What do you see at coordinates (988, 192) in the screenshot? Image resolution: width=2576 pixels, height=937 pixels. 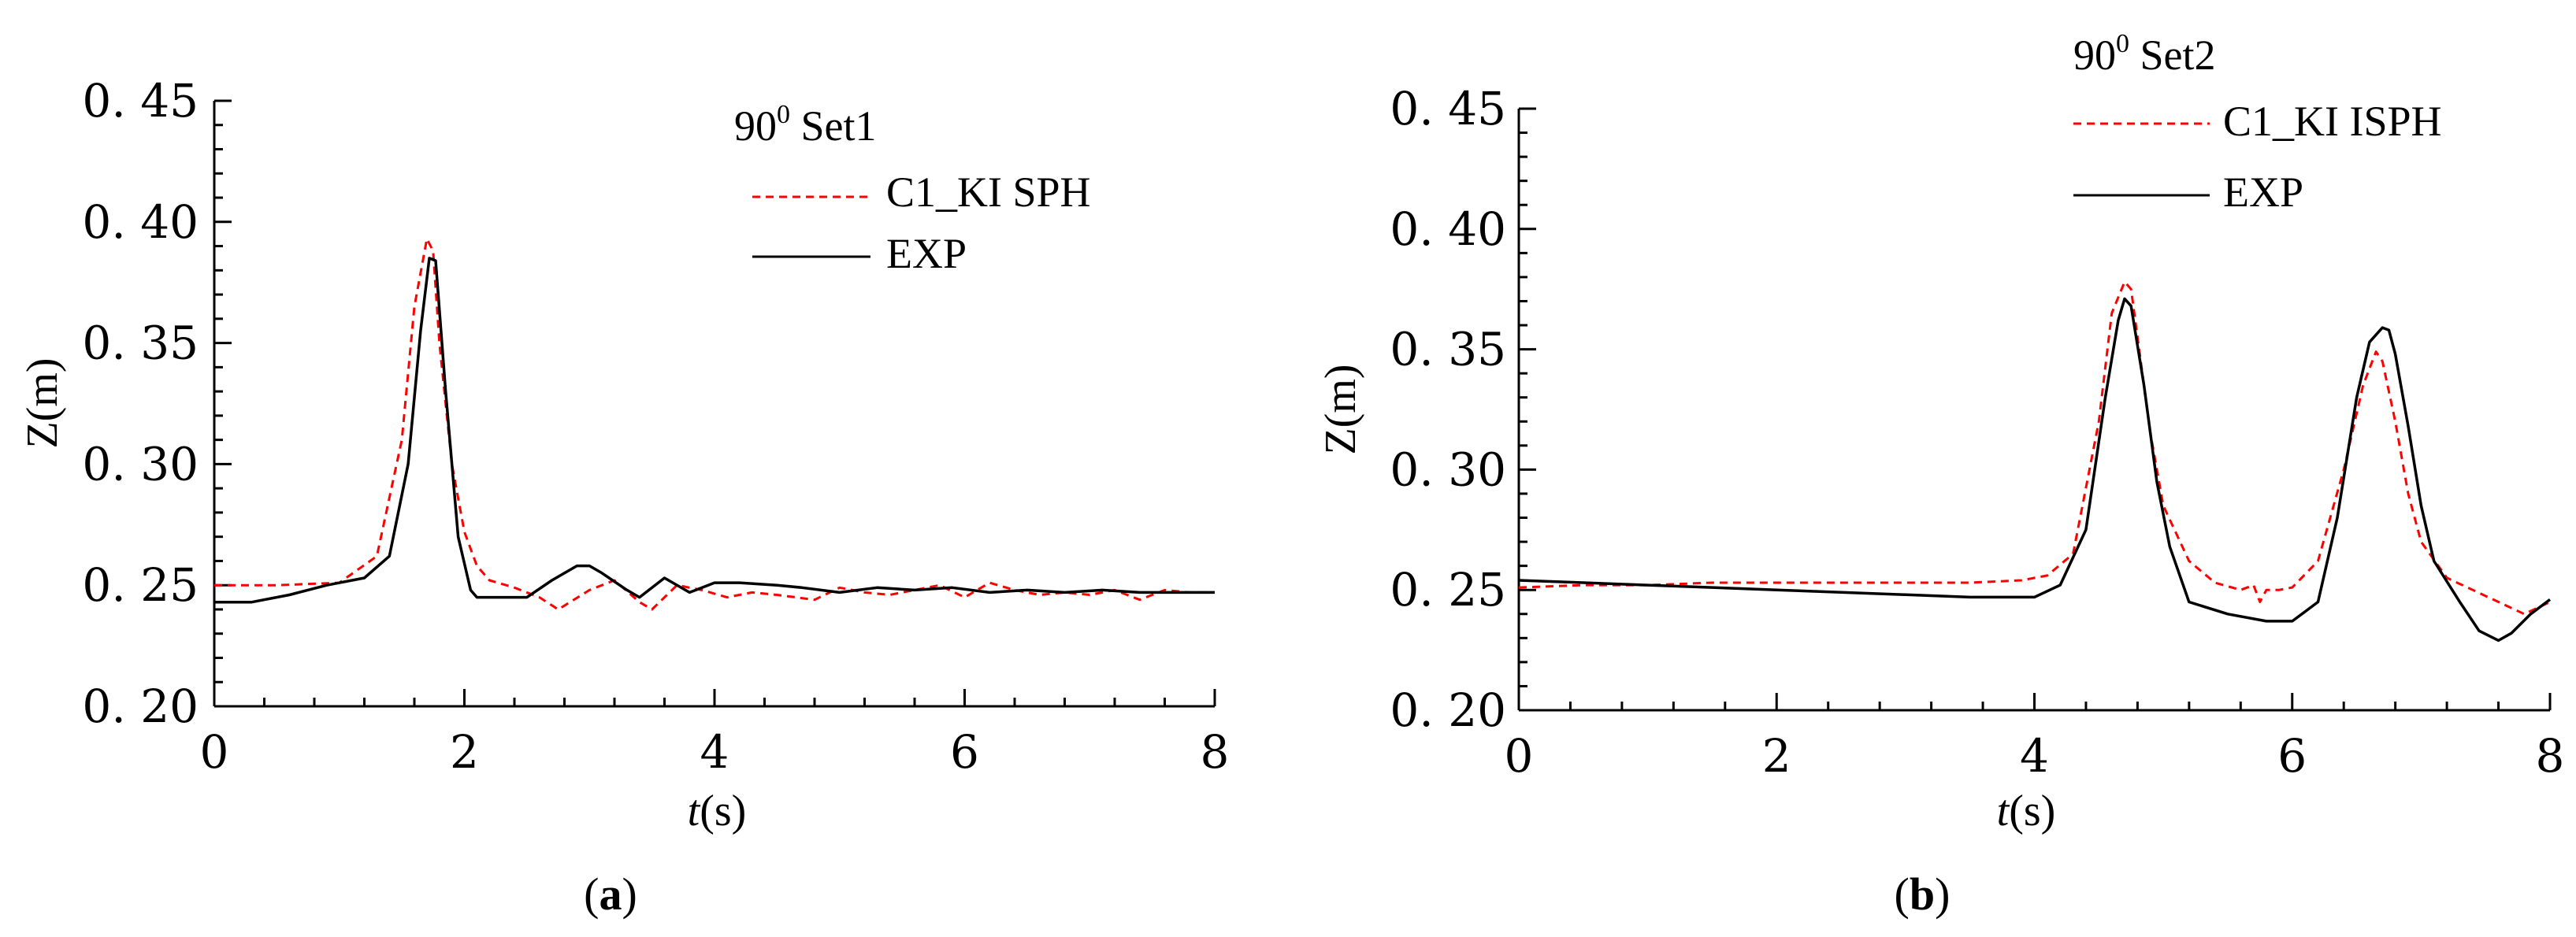 I see `legend-label-sph: C1_KI SPH` at bounding box center [988, 192].